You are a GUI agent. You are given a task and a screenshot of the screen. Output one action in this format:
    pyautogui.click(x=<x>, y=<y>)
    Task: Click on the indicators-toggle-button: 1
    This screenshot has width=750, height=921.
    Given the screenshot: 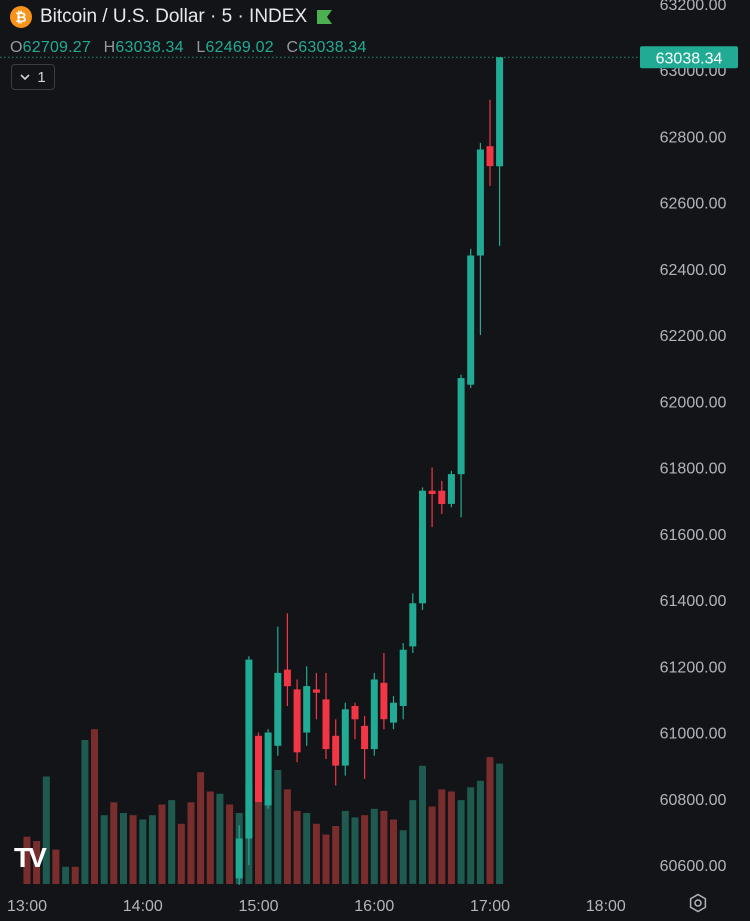 What is the action you would take?
    pyautogui.click(x=33, y=77)
    